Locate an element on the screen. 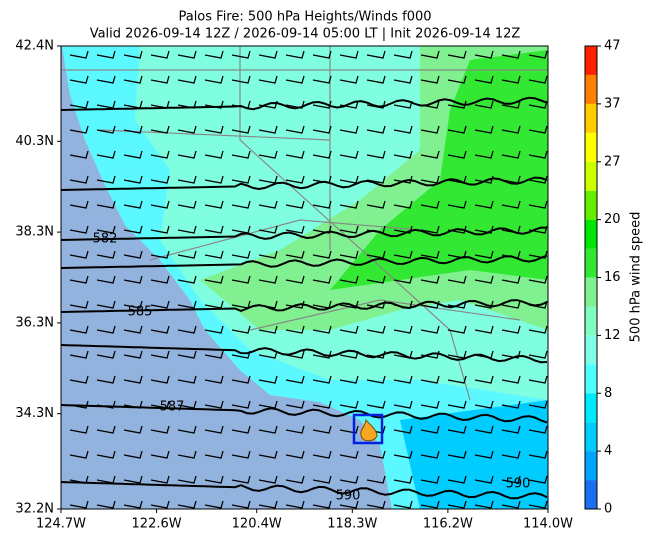 This screenshot has width=652, height=547. x-tick-label: 118.3W is located at coordinates (352, 524).